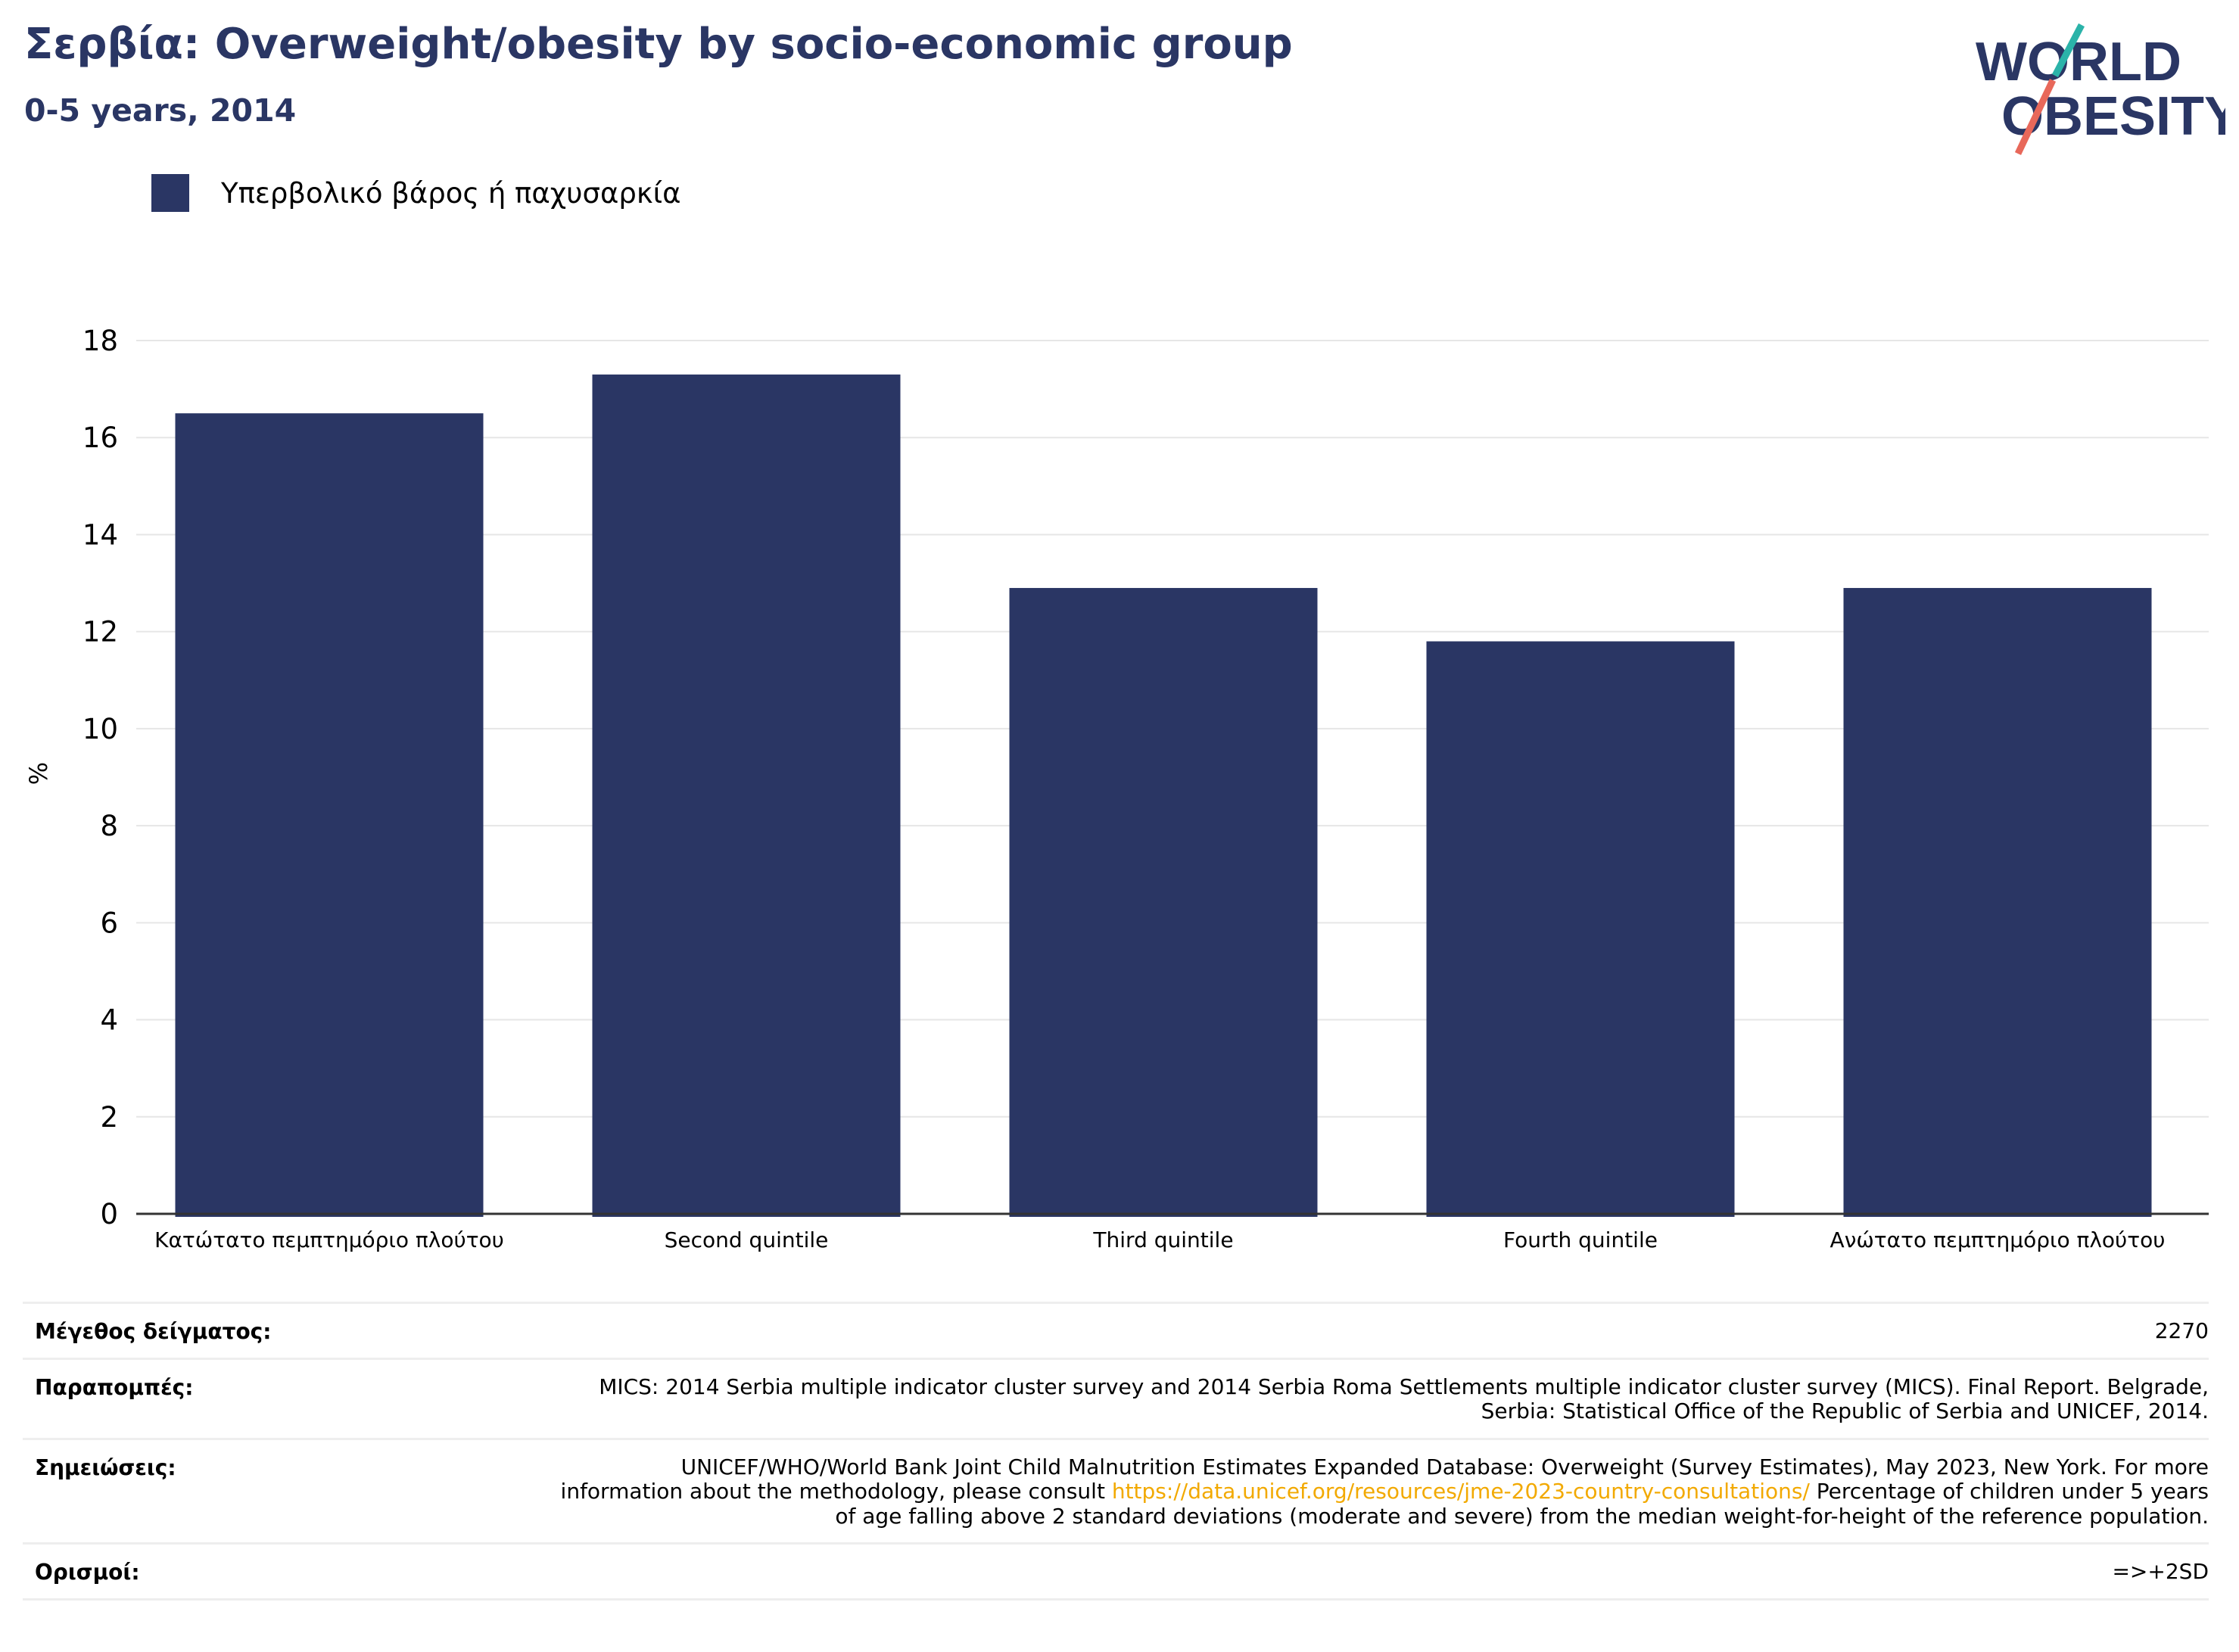 The image size is (2239, 1652). I want to click on y-tick-label: 12, so click(101, 632).